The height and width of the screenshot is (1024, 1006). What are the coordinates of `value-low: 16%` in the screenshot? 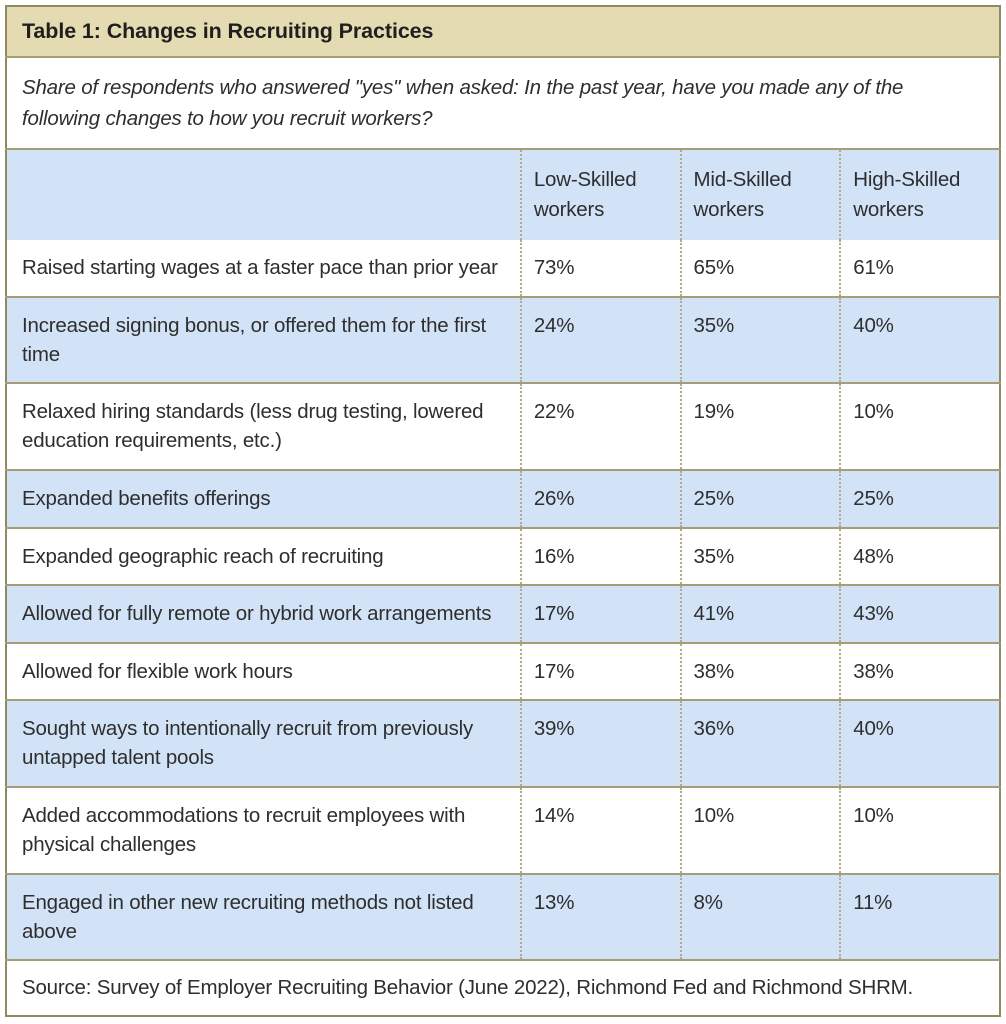 It's located at (600, 556).